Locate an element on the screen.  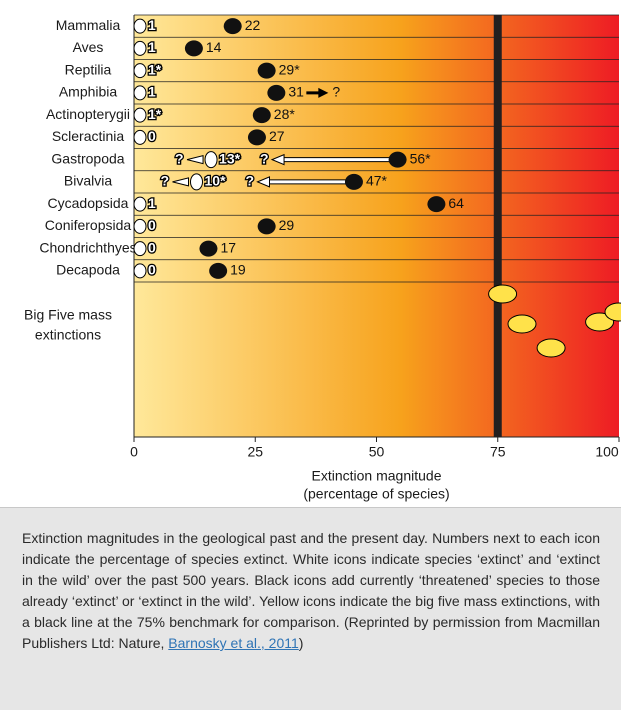
x-tick-label: 50 is located at coordinates (377, 452).